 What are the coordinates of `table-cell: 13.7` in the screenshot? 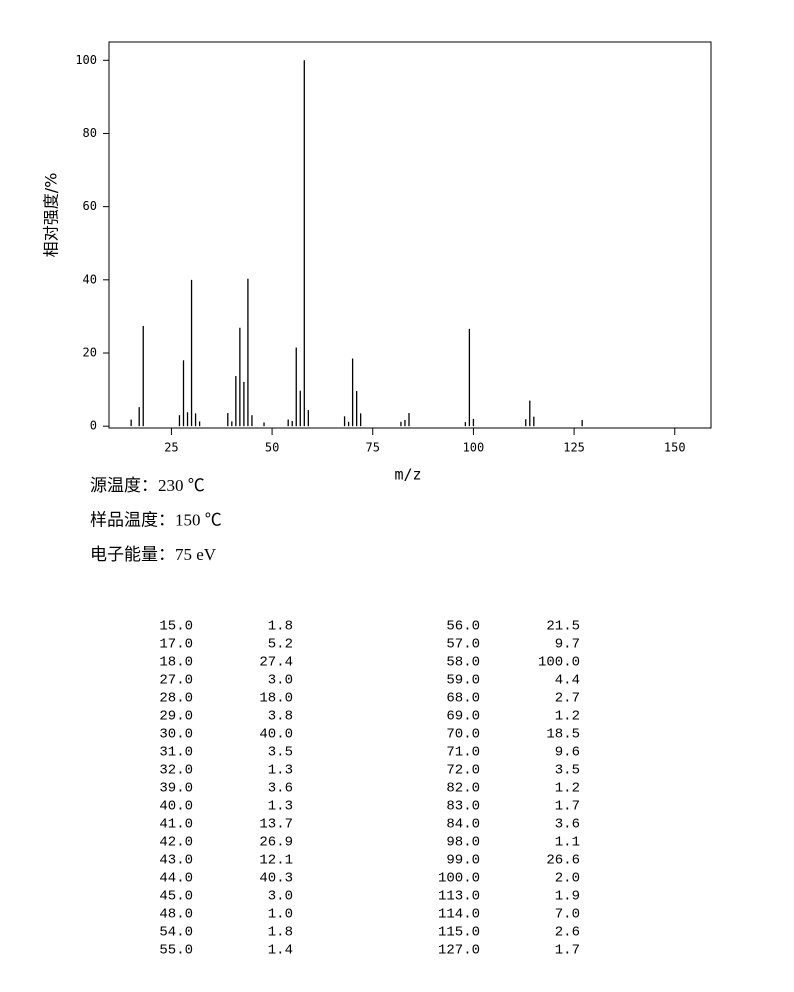 It's located at (276, 825).